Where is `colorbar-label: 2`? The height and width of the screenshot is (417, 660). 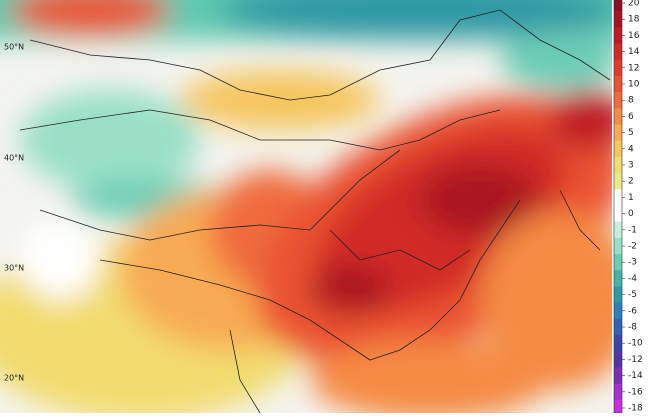 colorbar-label: 2 is located at coordinates (631, 182).